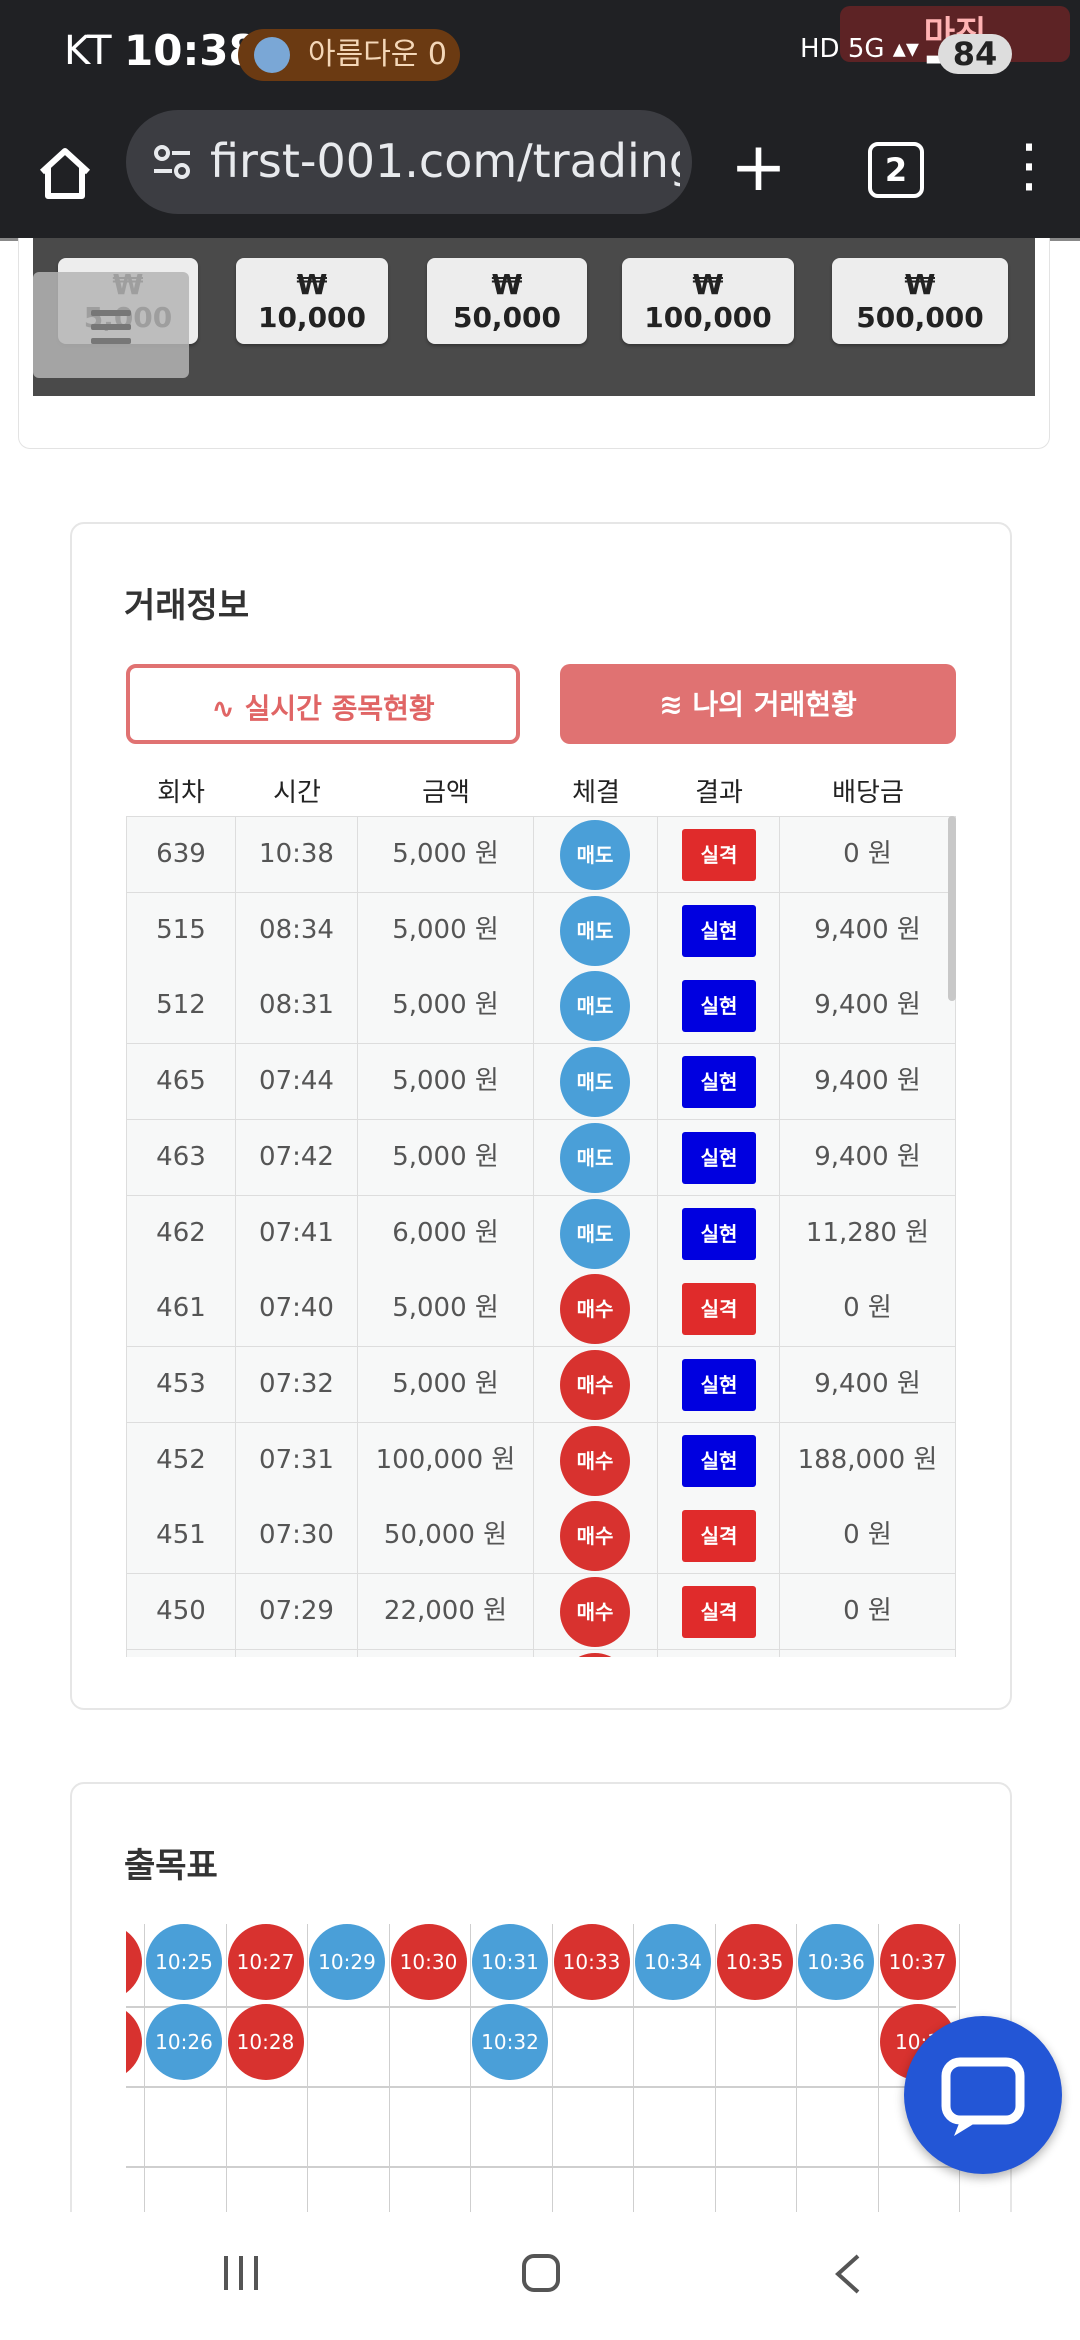  I want to click on table-row: 639 10:38 5,000 원 매도 실격 0 원, so click(541, 855).